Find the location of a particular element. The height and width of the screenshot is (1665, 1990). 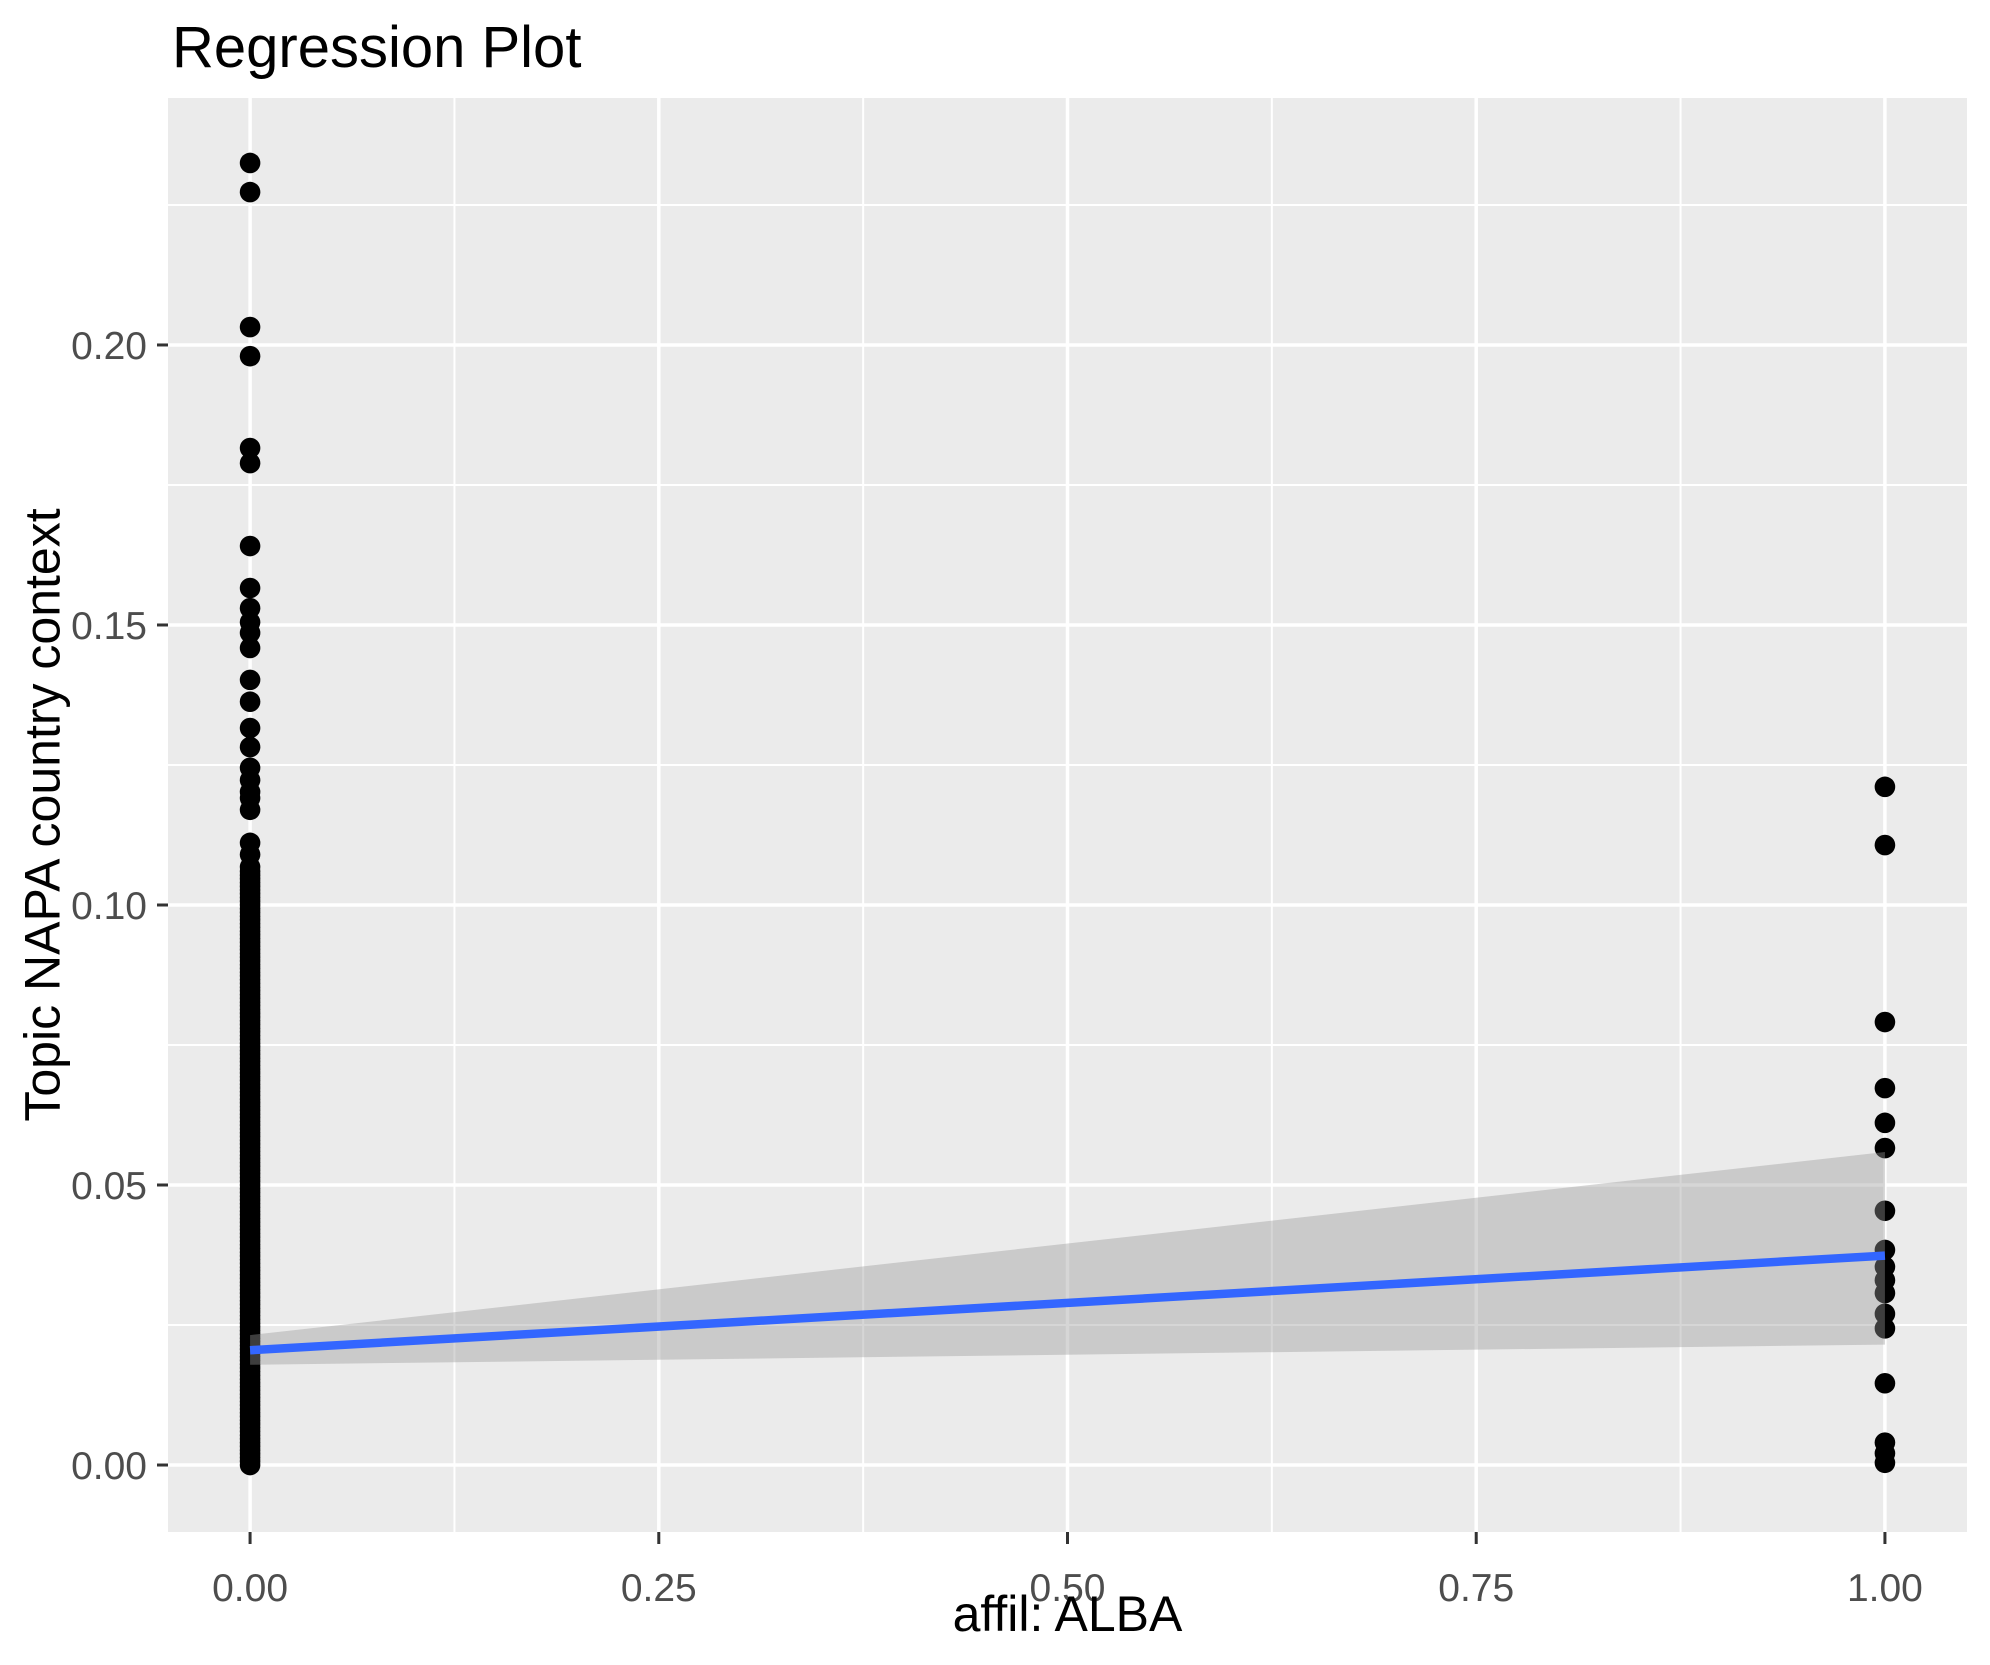

y-tick-label: 0.10 is located at coordinates (109, 906).